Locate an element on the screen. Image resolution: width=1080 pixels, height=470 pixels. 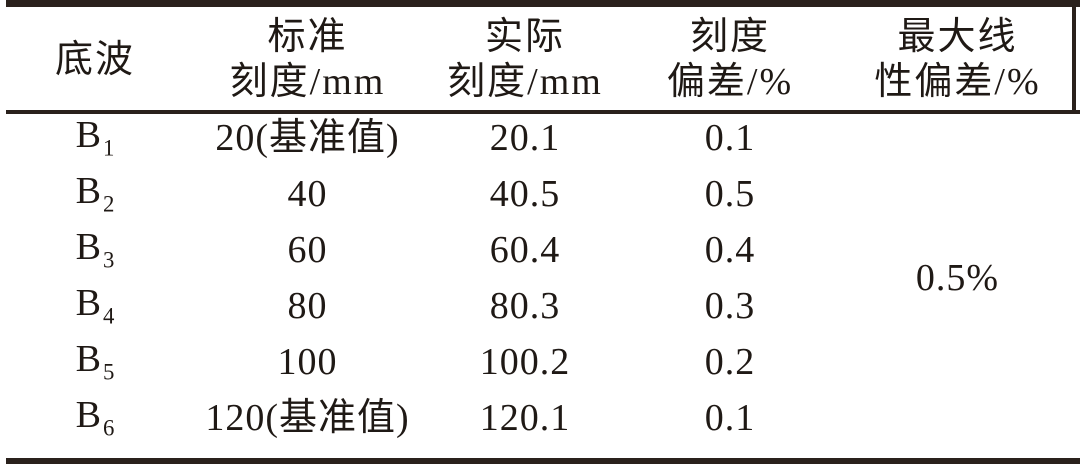
row-label: B4 is located at coordinates (95, 306).